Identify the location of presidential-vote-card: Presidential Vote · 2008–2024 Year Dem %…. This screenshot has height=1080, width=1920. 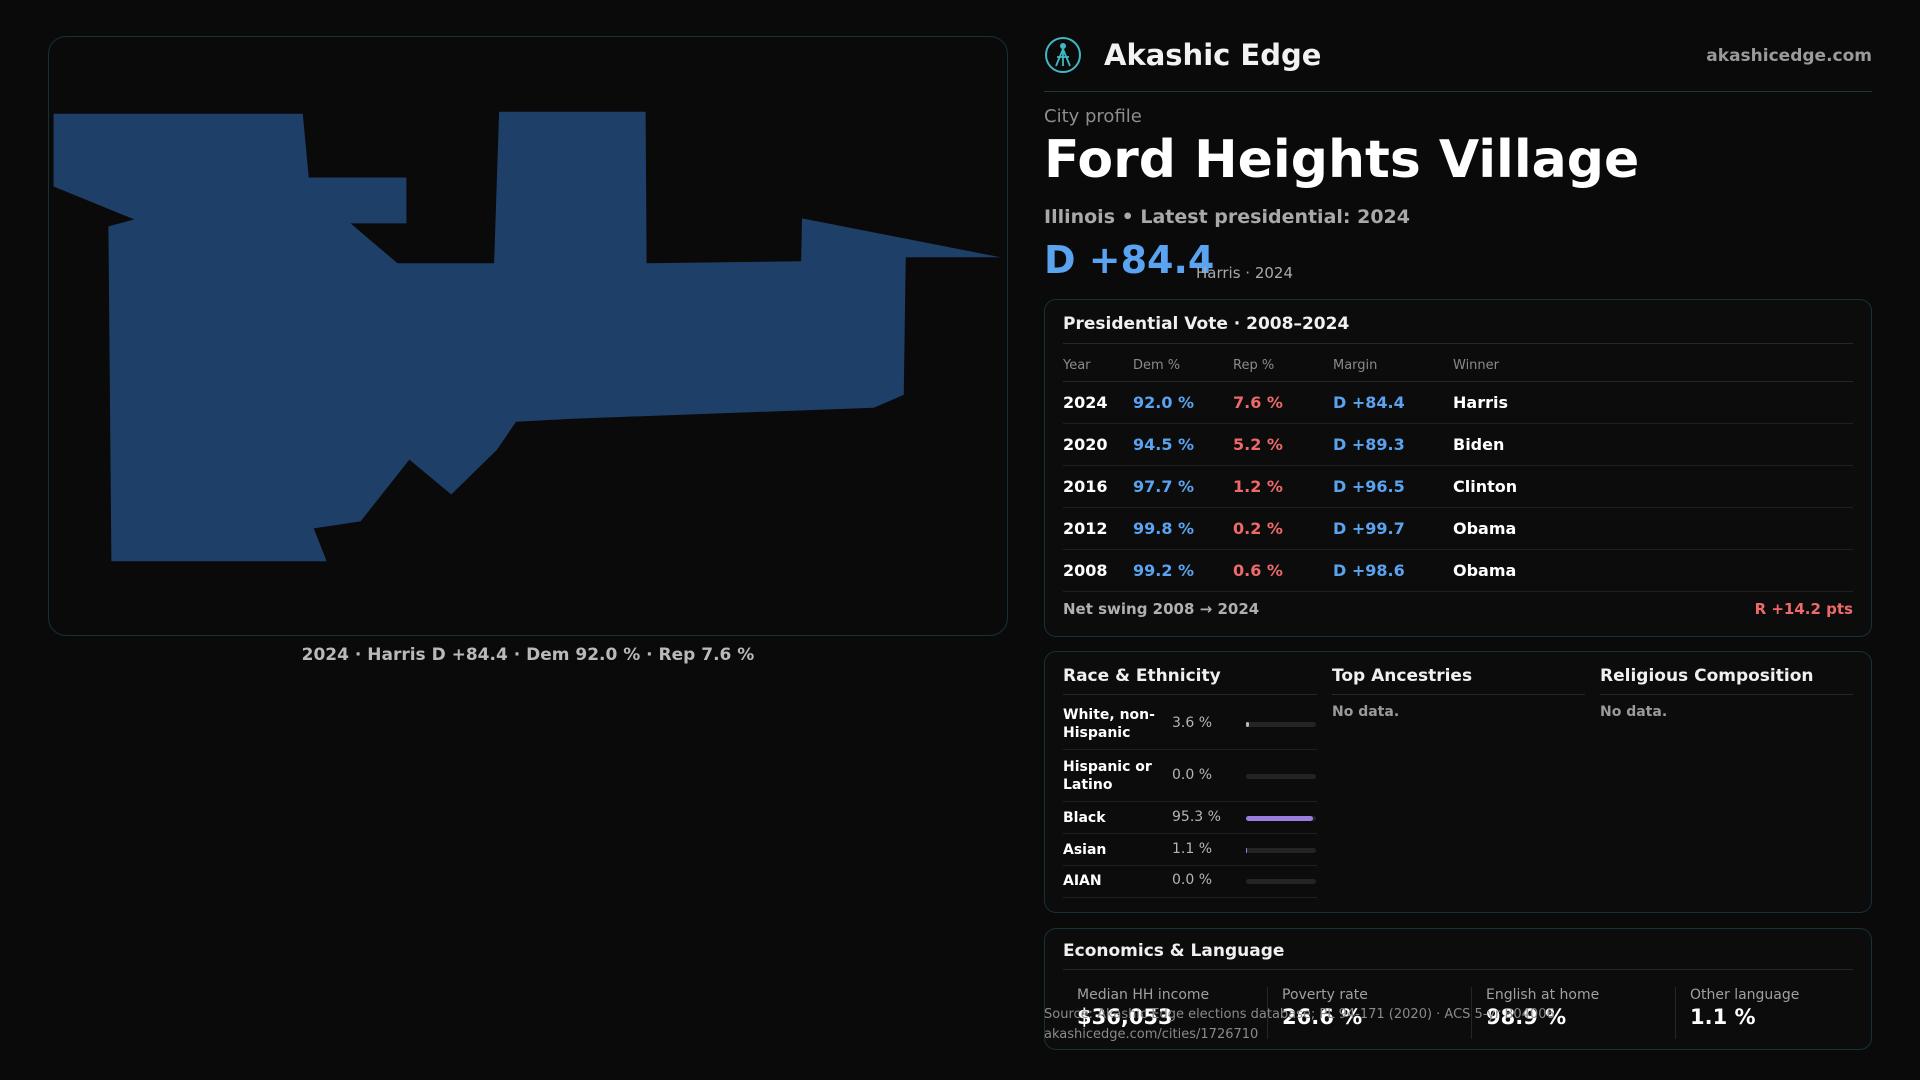
(1458, 468).